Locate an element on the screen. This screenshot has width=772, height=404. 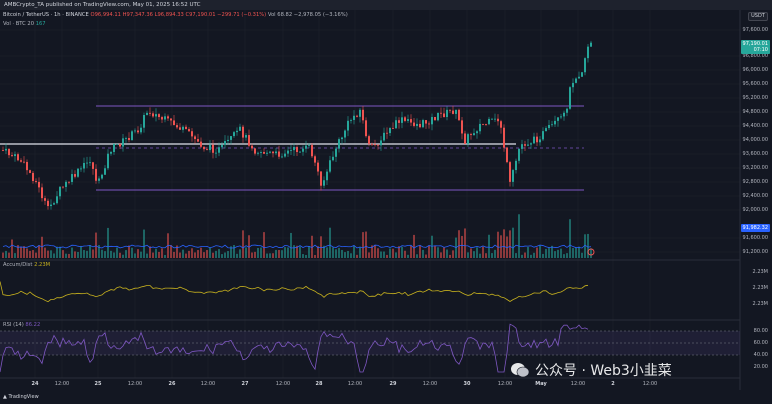
price-axis-label: 95,200.00 is located at coordinates (755, 98).